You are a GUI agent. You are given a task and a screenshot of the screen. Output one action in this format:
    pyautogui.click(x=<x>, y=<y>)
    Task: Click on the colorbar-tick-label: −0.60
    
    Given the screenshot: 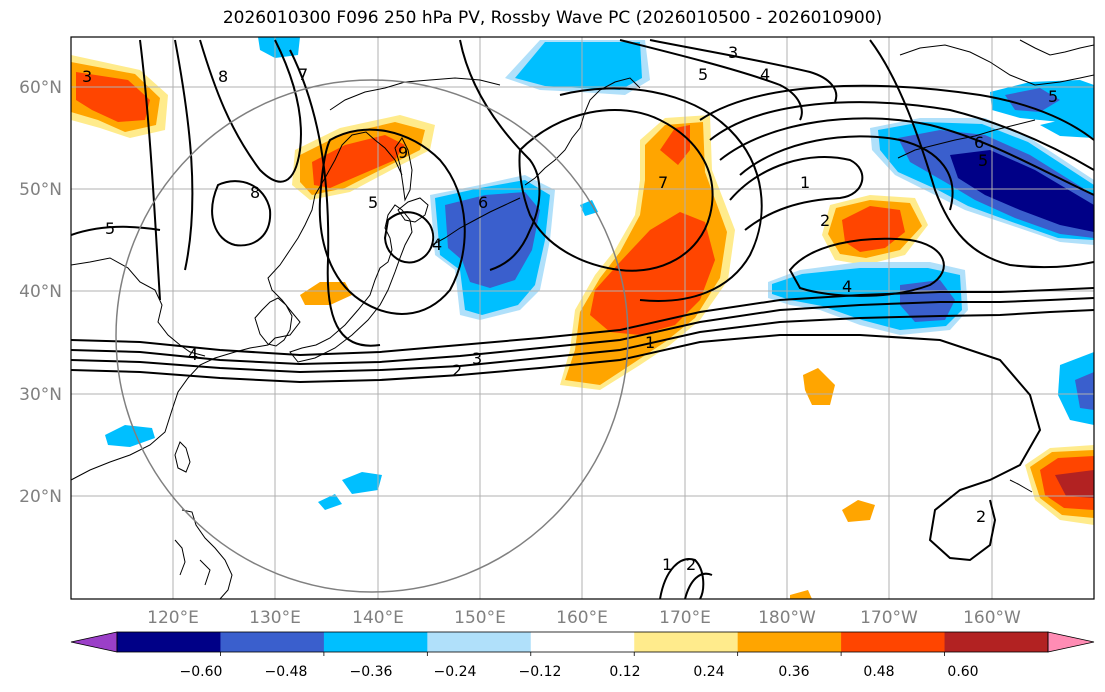 What is the action you would take?
    pyautogui.click(x=201, y=672)
    